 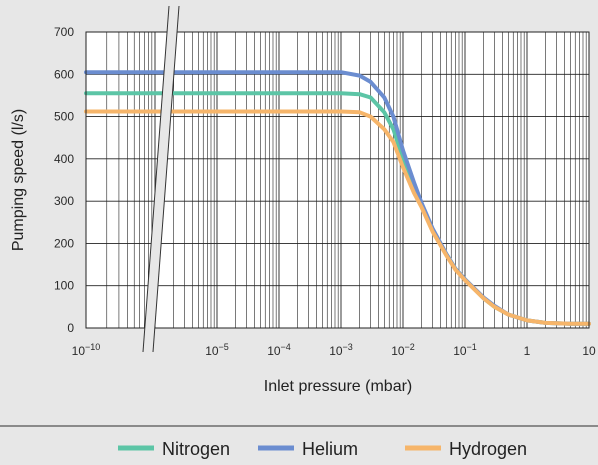 I want to click on legend: Nitrogen Helium Hydrogen, so click(x=322, y=449).